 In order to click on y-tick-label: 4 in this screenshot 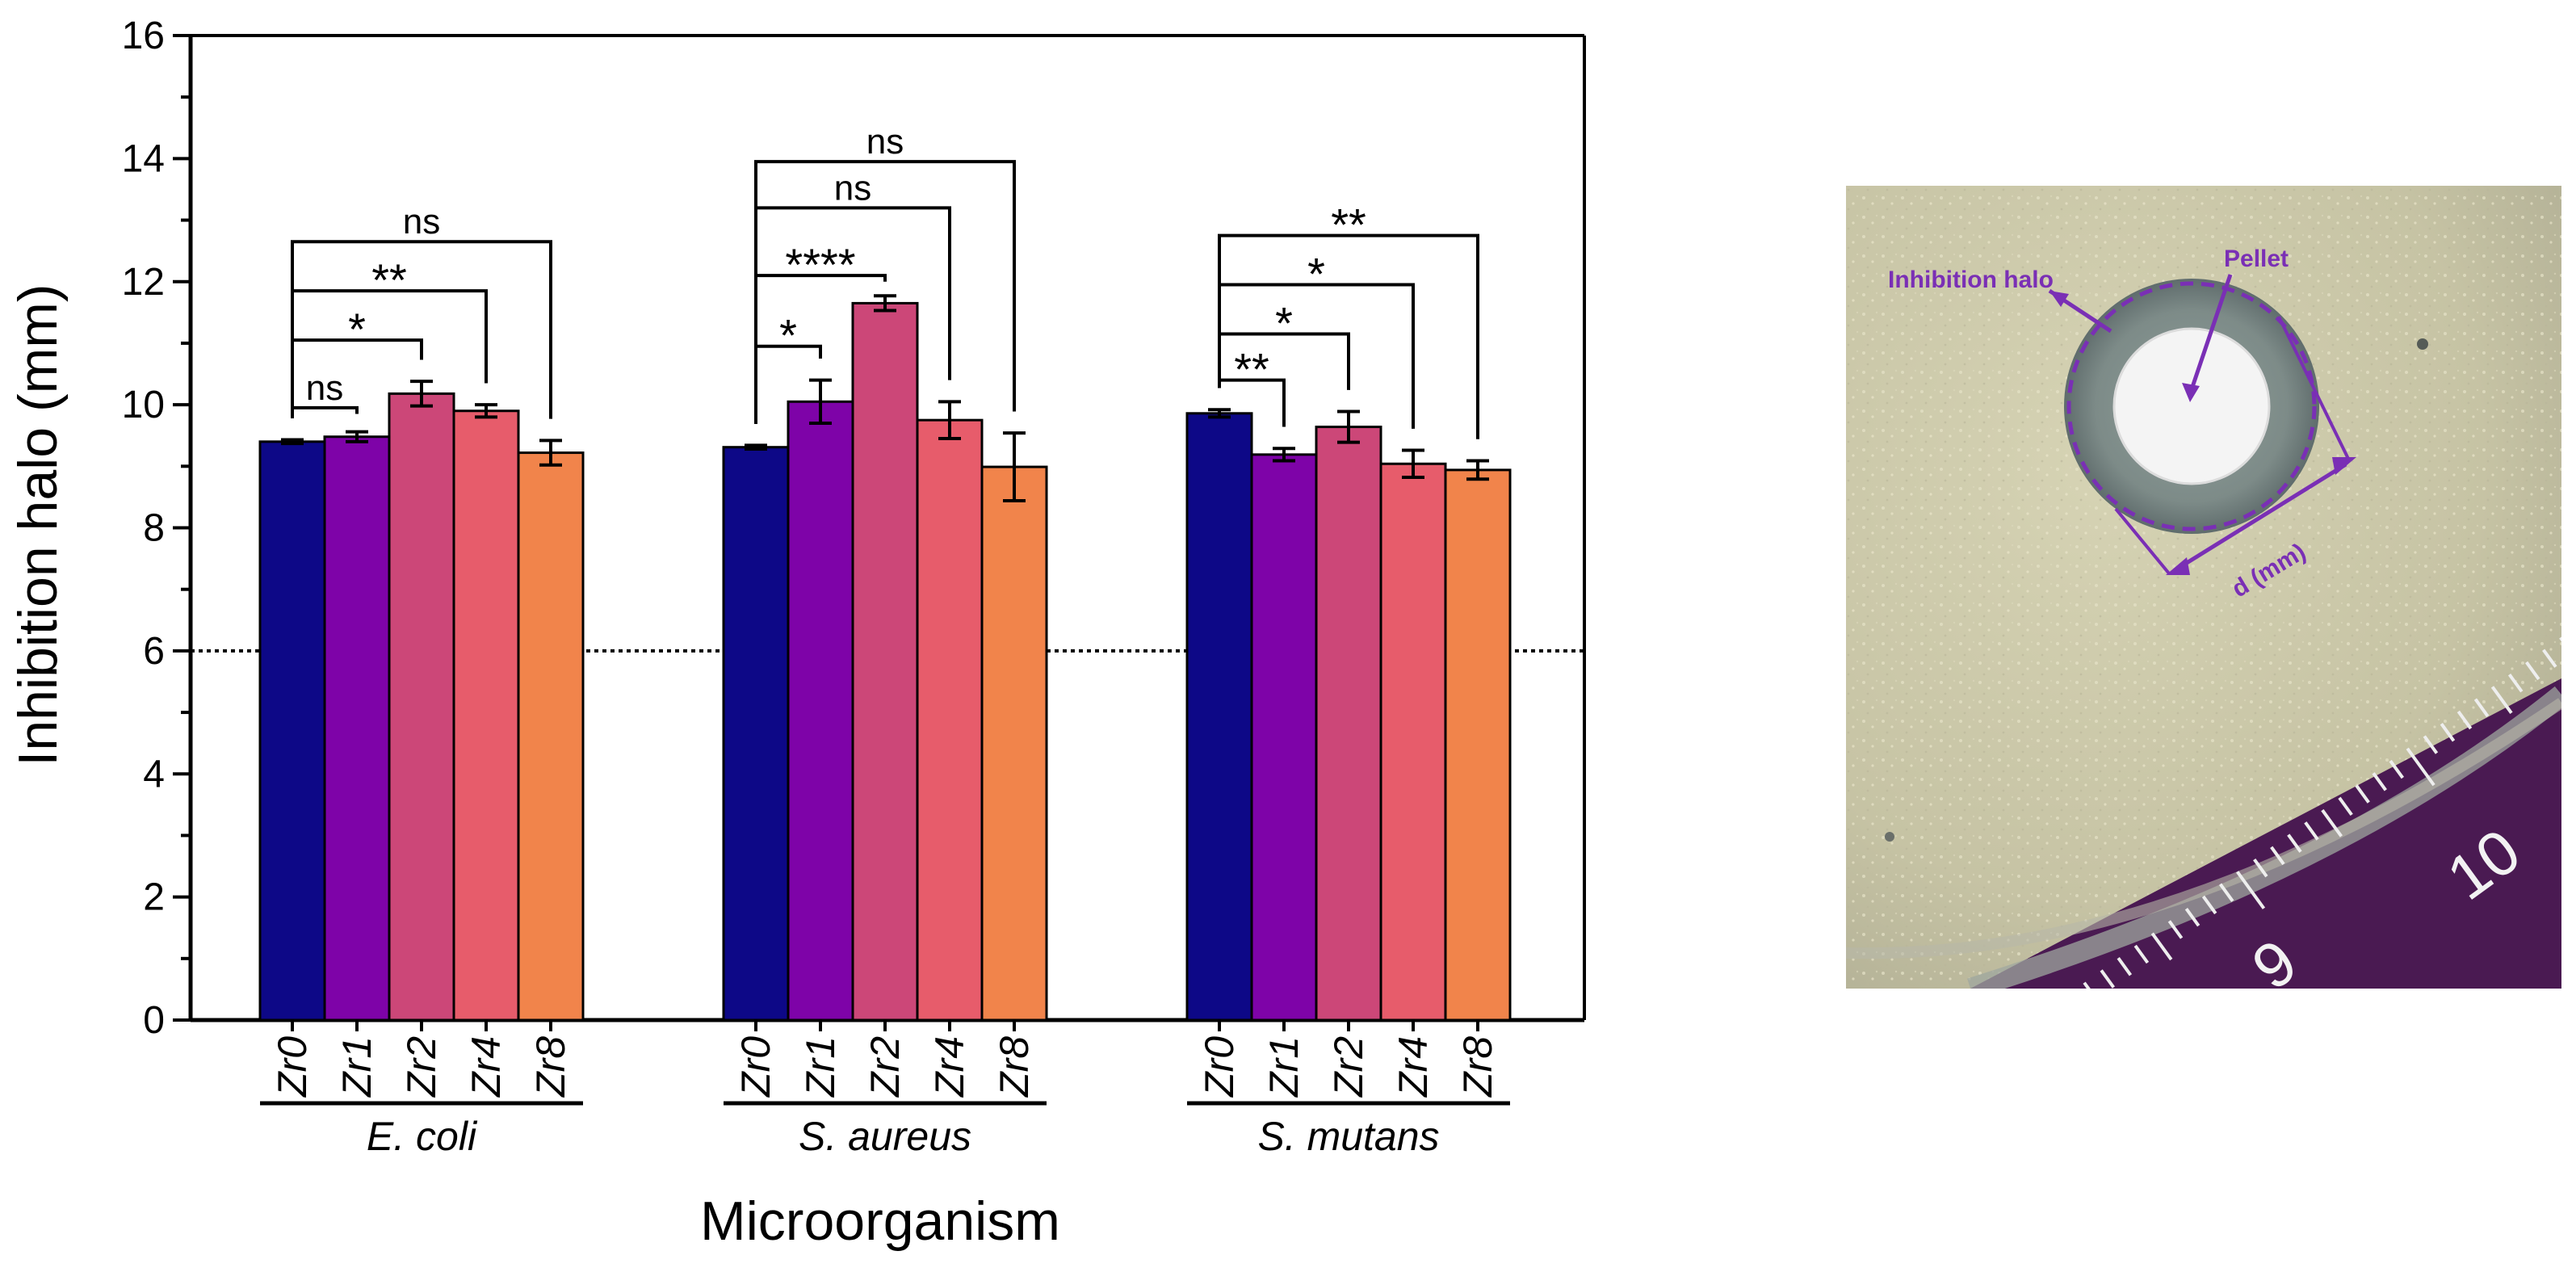, I will do `click(154, 775)`.